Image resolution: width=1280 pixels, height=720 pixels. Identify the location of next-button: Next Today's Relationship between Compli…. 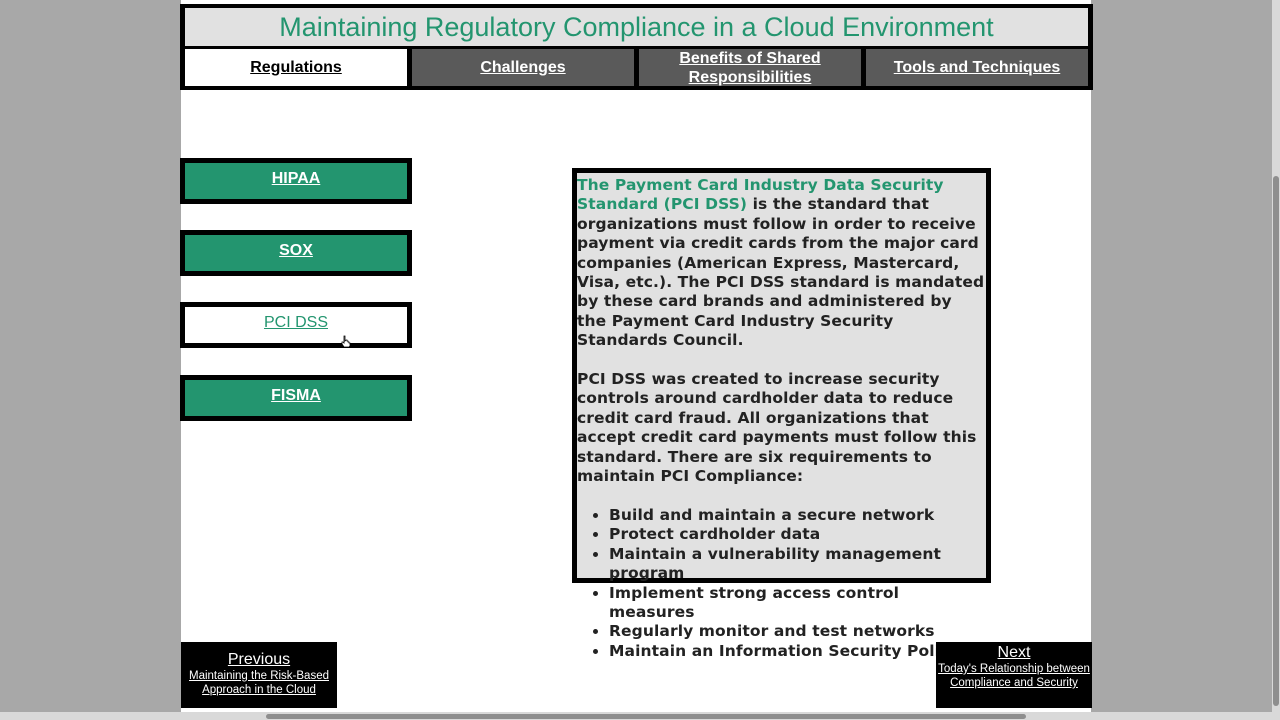
(1014, 675).